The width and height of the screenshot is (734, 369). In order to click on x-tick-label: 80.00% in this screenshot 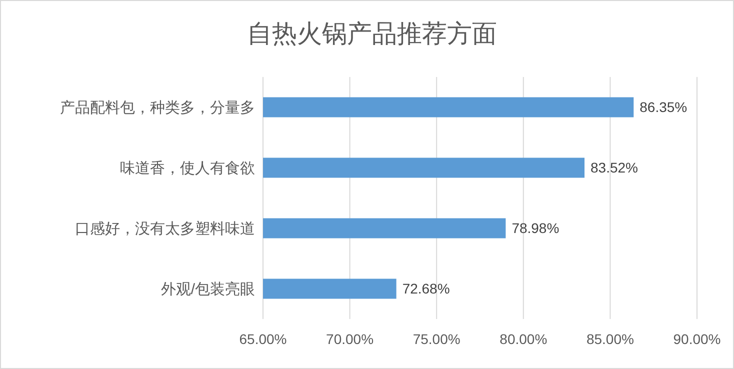, I will do `click(524, 339)`.